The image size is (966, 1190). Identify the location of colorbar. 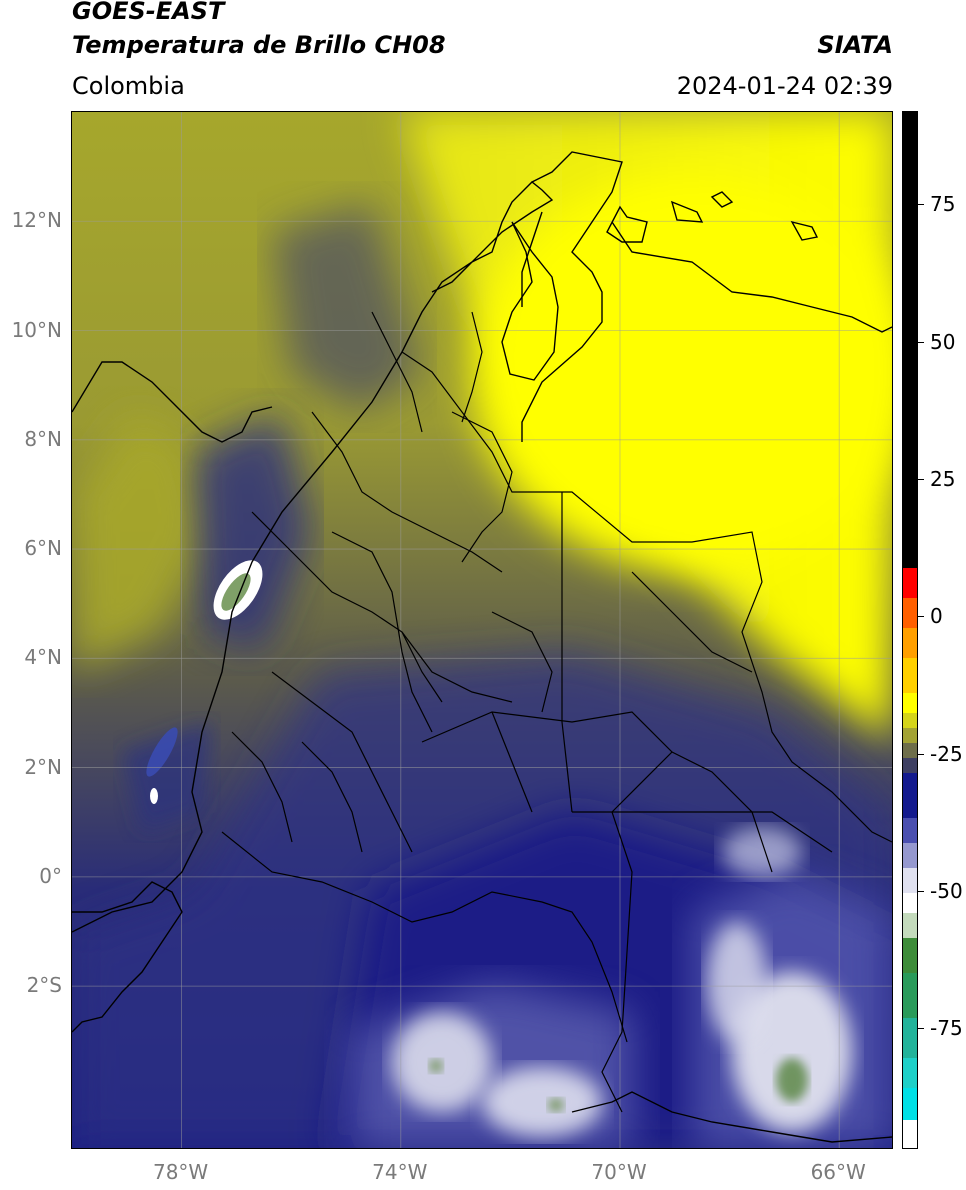
(910, 630).